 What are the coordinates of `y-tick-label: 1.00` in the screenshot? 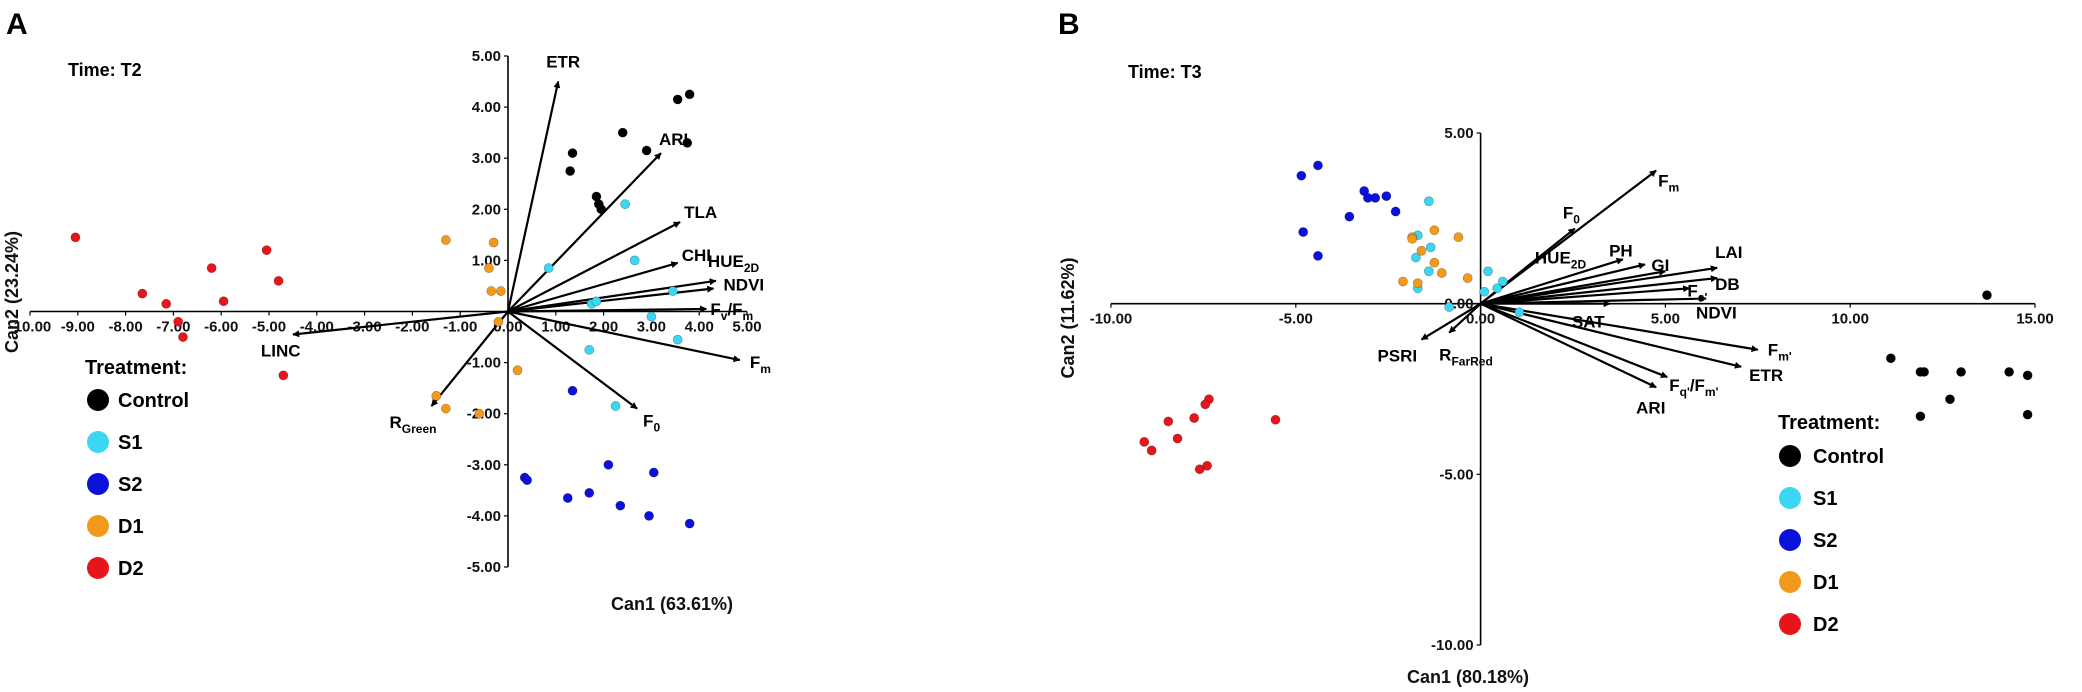 It's located at (486, 260).